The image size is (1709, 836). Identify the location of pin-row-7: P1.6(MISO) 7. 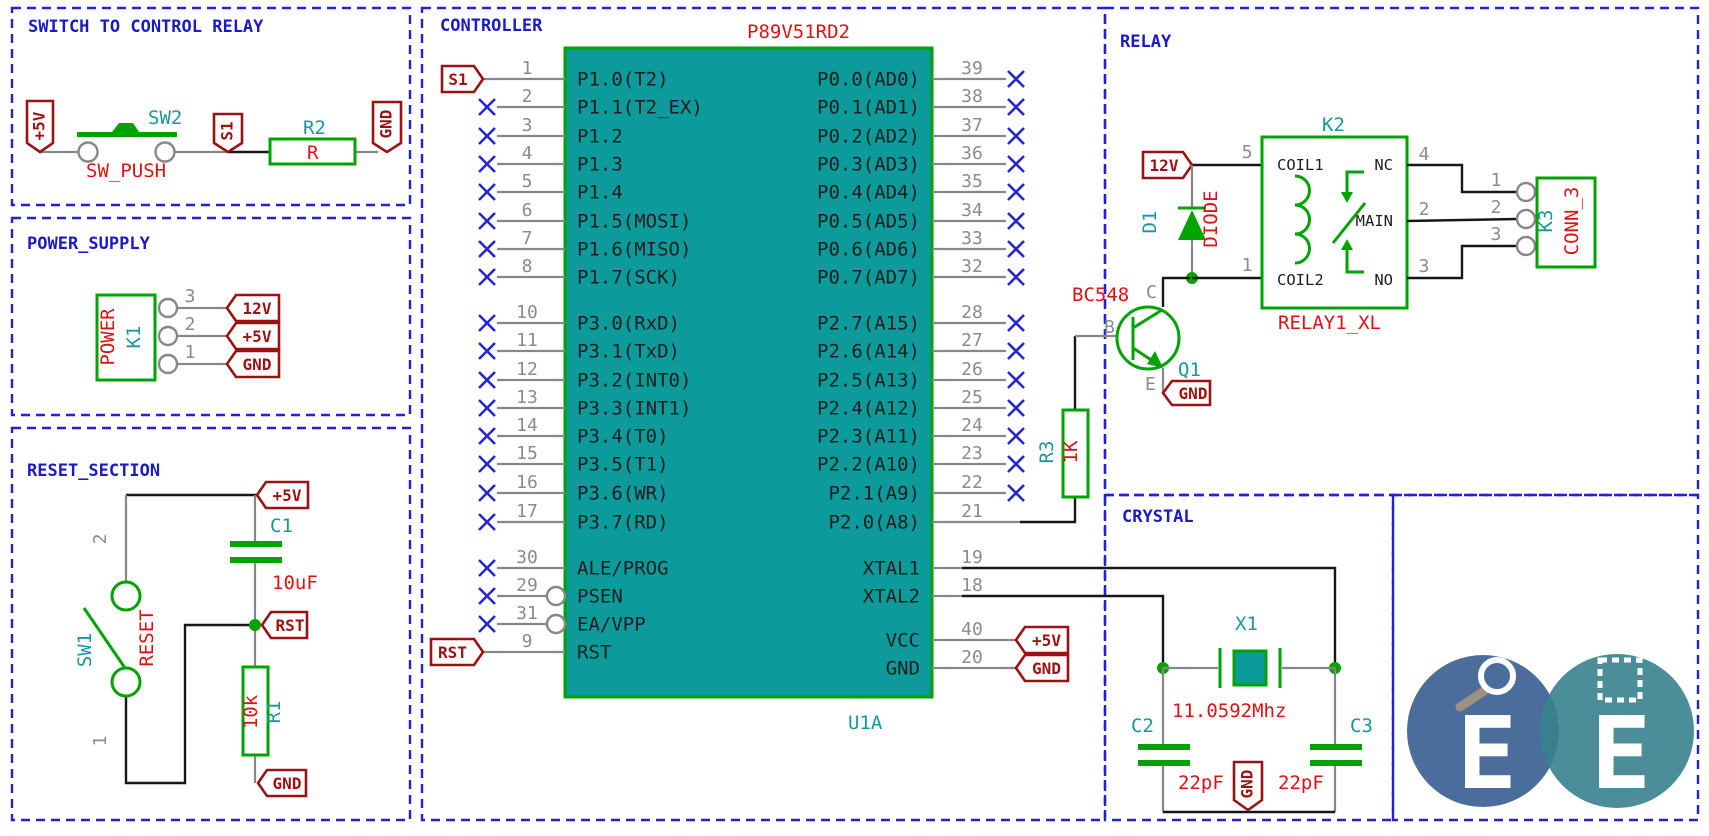
(584, 244).